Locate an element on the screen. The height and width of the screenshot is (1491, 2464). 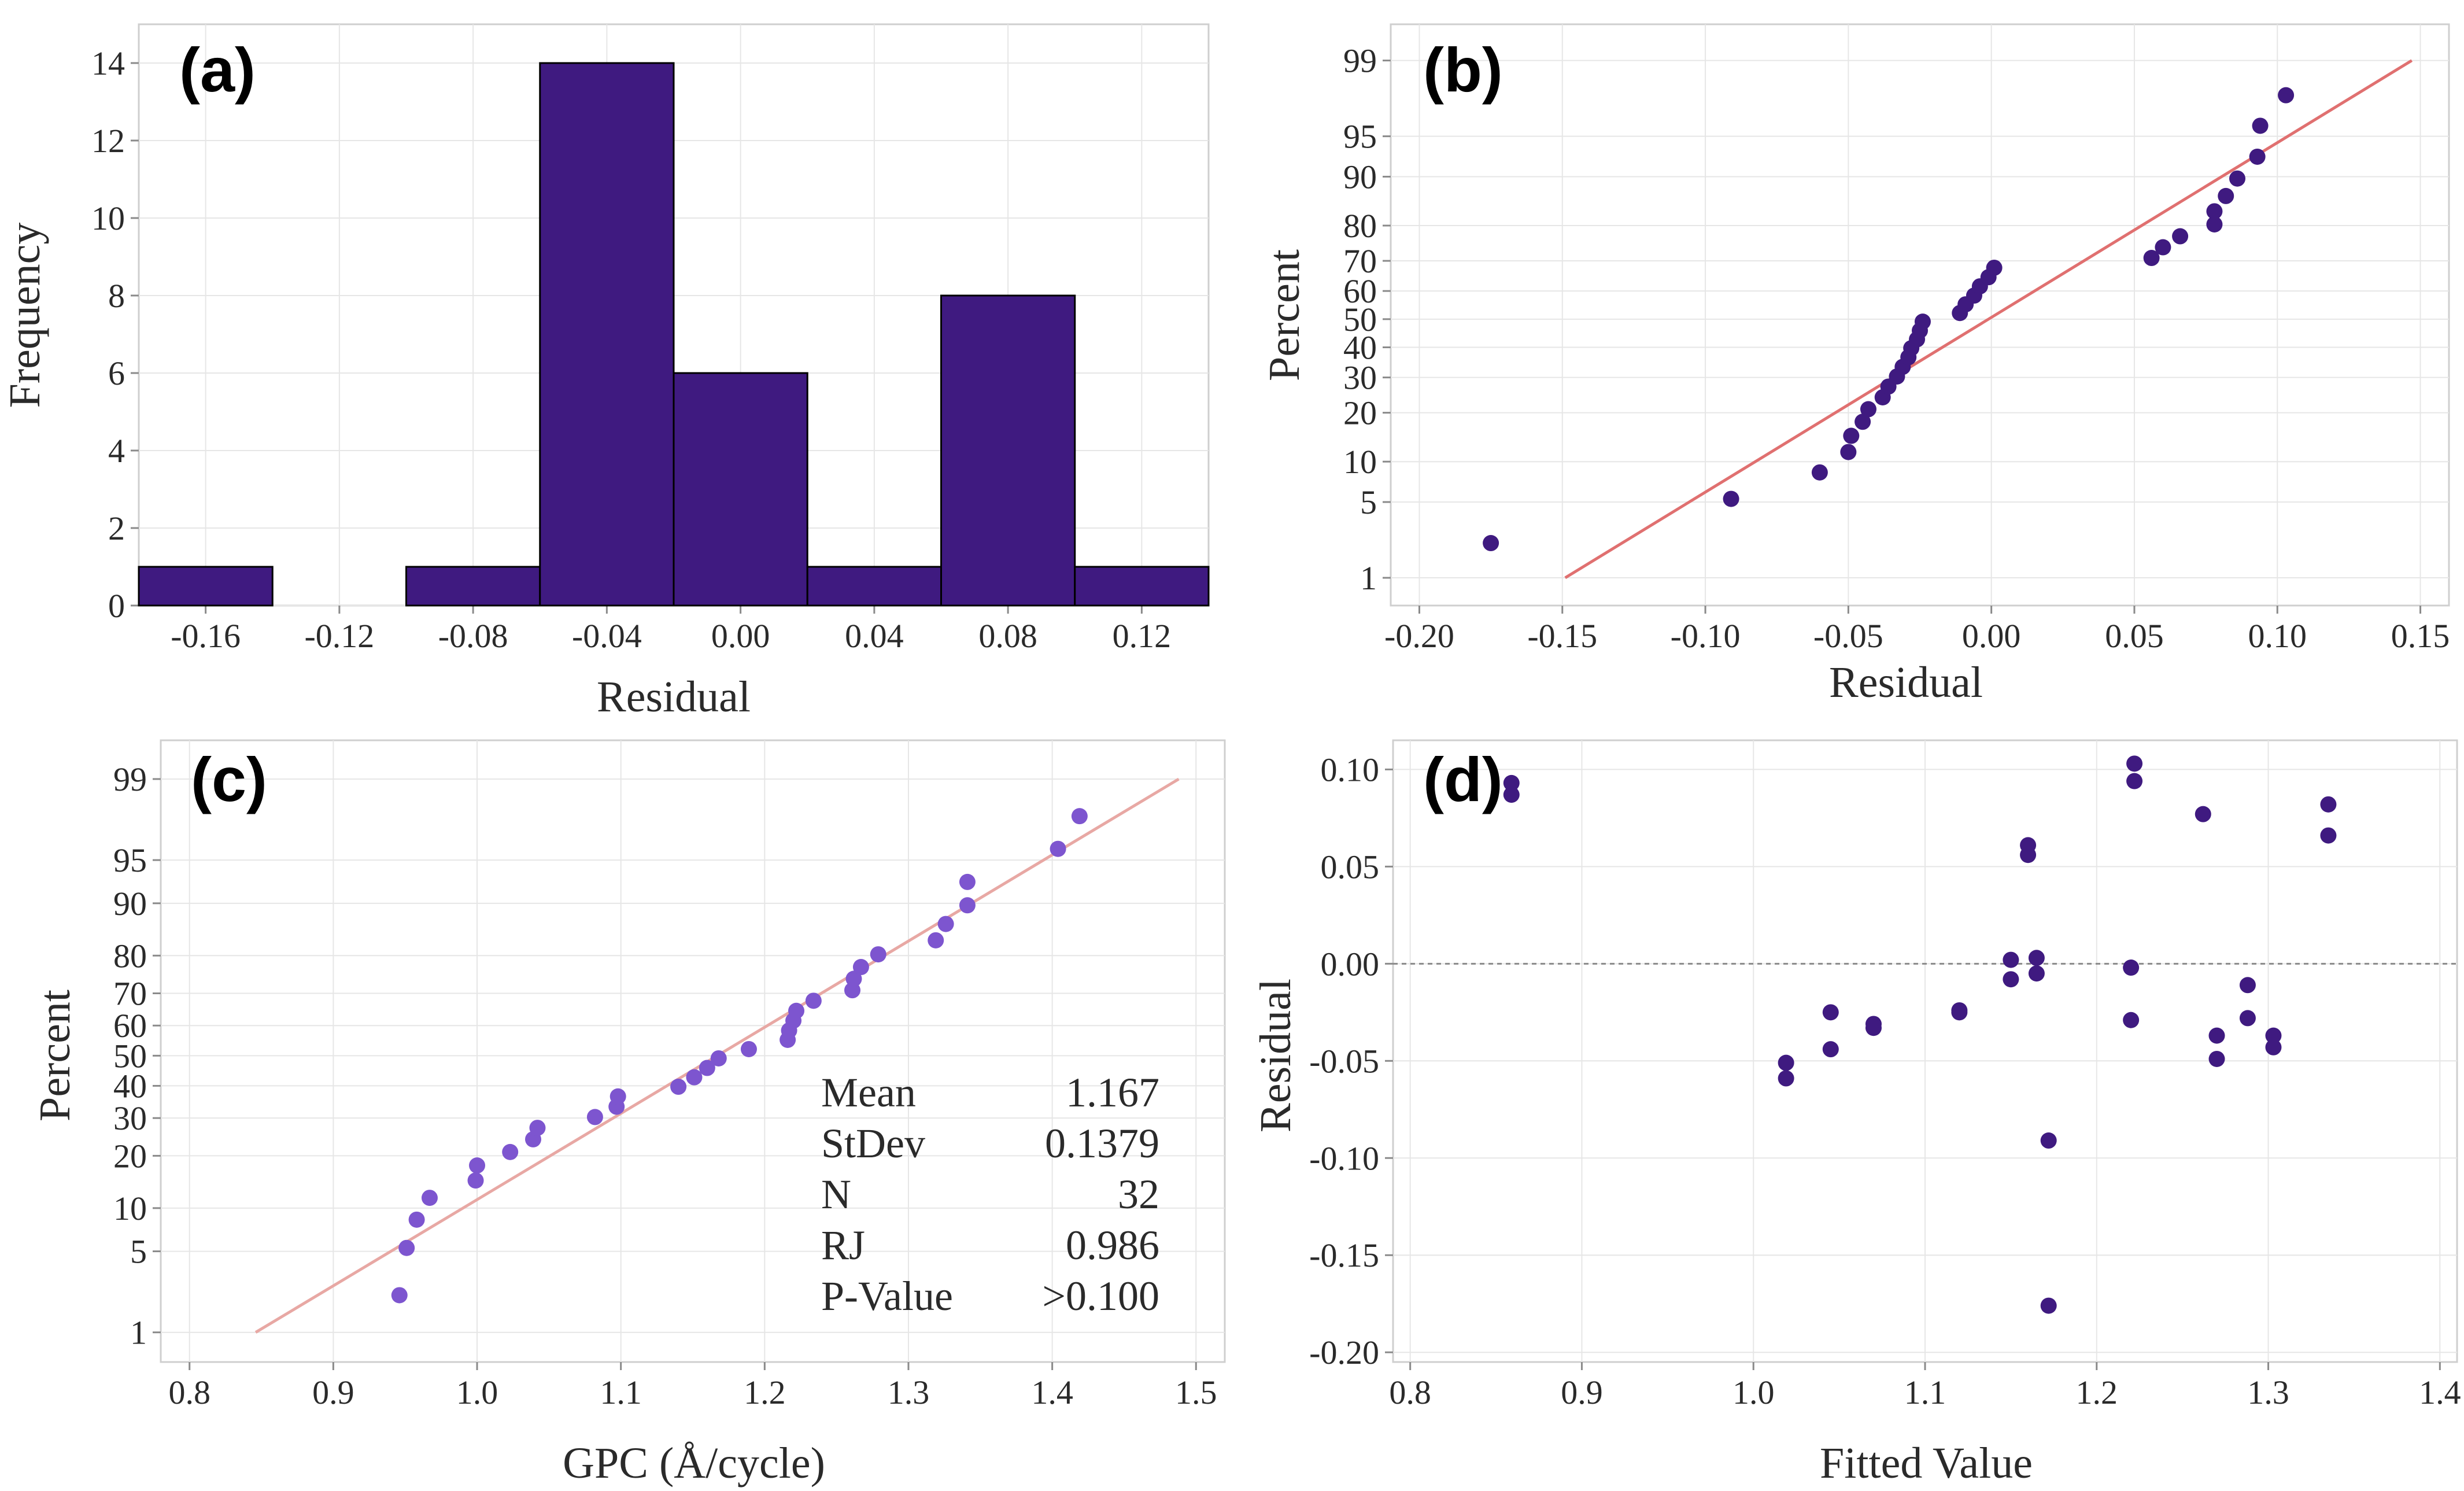
x-tick-label: 0.00 is located at coordinates (740, 636).